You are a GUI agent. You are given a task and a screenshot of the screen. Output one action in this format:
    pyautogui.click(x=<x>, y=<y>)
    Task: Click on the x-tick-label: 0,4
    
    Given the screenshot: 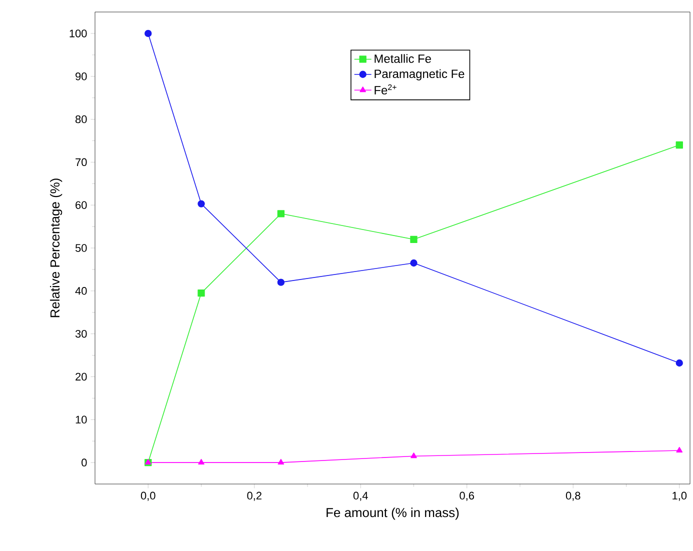 What is the action you would take?
    pyautogui.click(x=360, y=496)
    